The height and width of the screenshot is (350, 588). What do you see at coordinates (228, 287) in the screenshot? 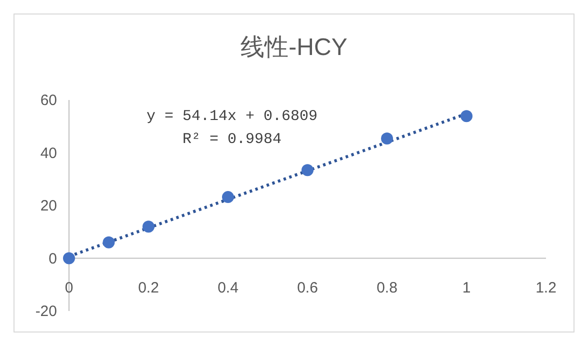
I see `x-tick-label: 0.4` at bounding box center [228, 287].